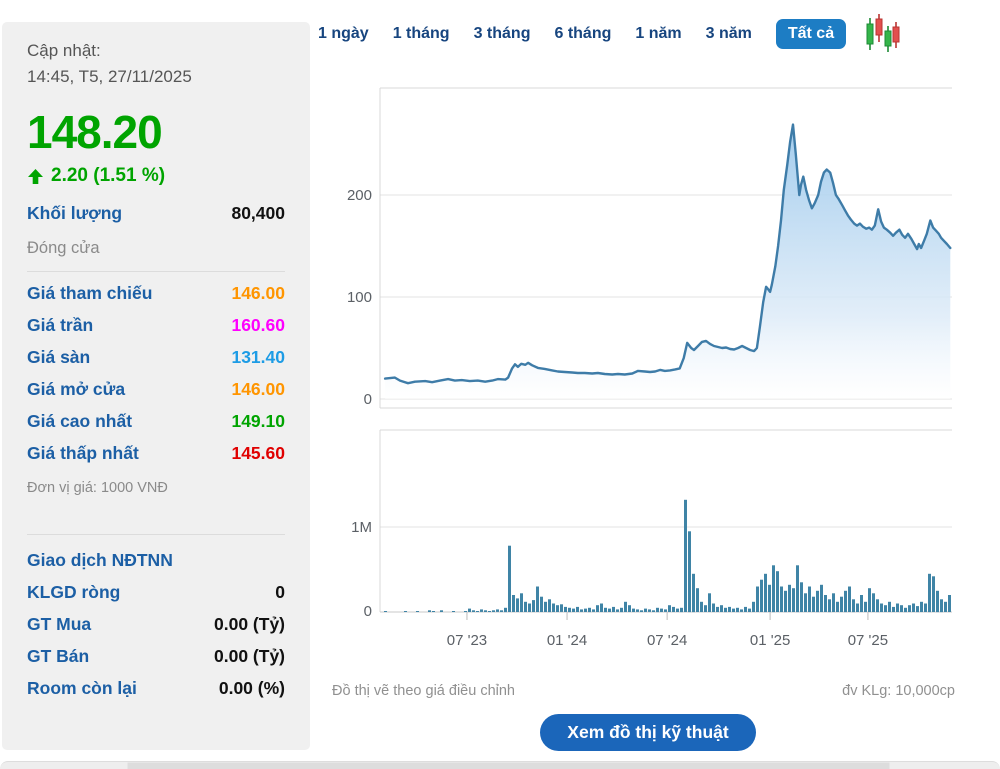 The image size is (1000, 769). Describe the element at coordinates (80, 421) in the screenshot. I see `row-label: Giá cao nhất` at that location.